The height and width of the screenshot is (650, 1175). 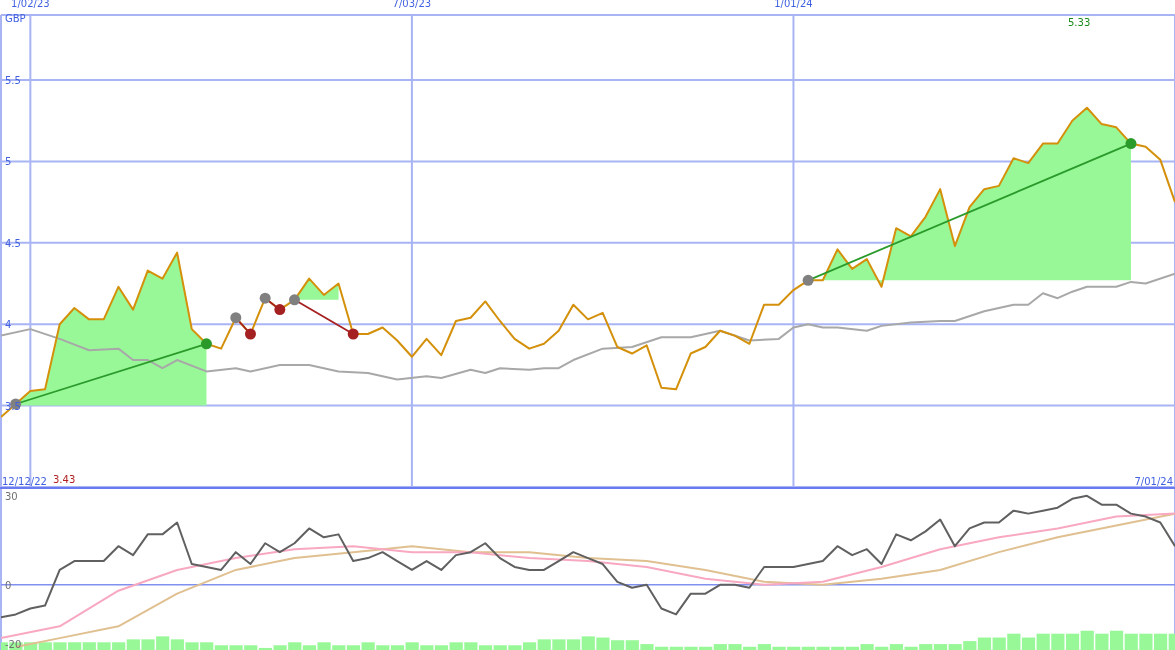 What do you see at coordinates (793, 4) in the screenshot?
I see `x-tick-label: 1/01/24` at bounding box center [793, 4].